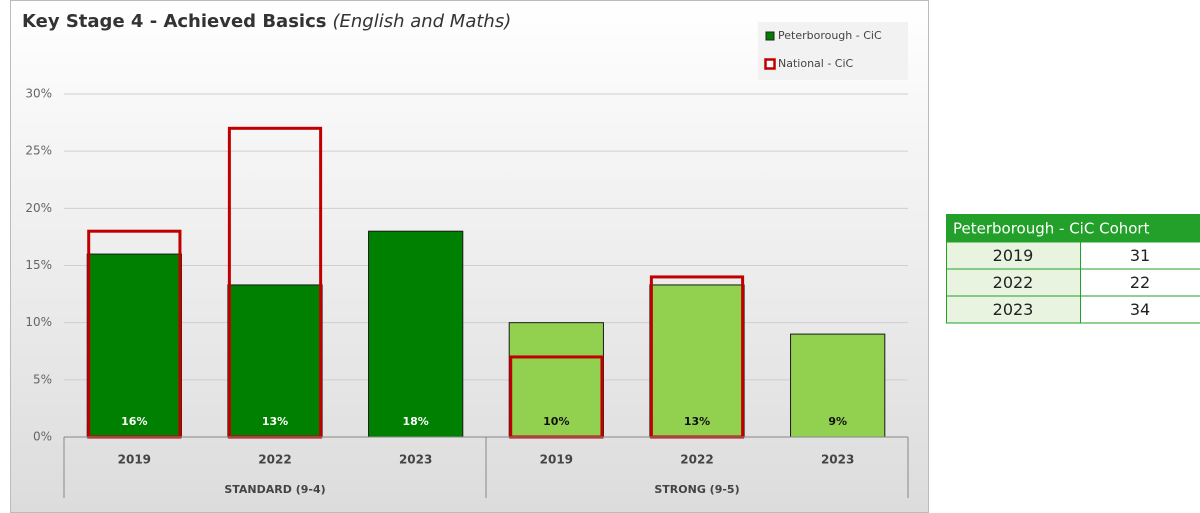 The height and width of the screenshot is (513, 1200). Describe the element at coordinates (38, 151) in the screenshot. I see `y-tick-label: 25%` at that location.